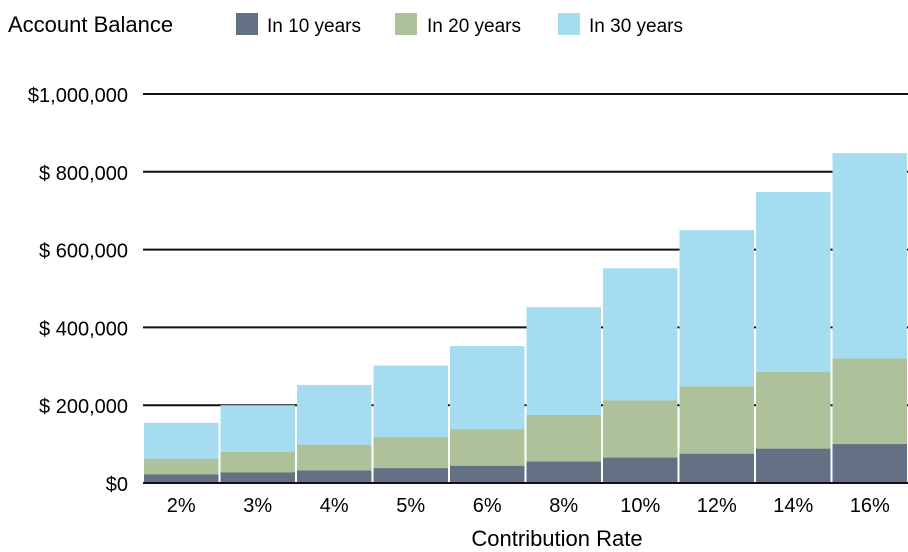 This screenshot has height=552, width=908. What do you see at coordinates (556, 538) in the screenshot?
I see `x-axis-label: Contribution Rate` at bounding box center [556, 538].